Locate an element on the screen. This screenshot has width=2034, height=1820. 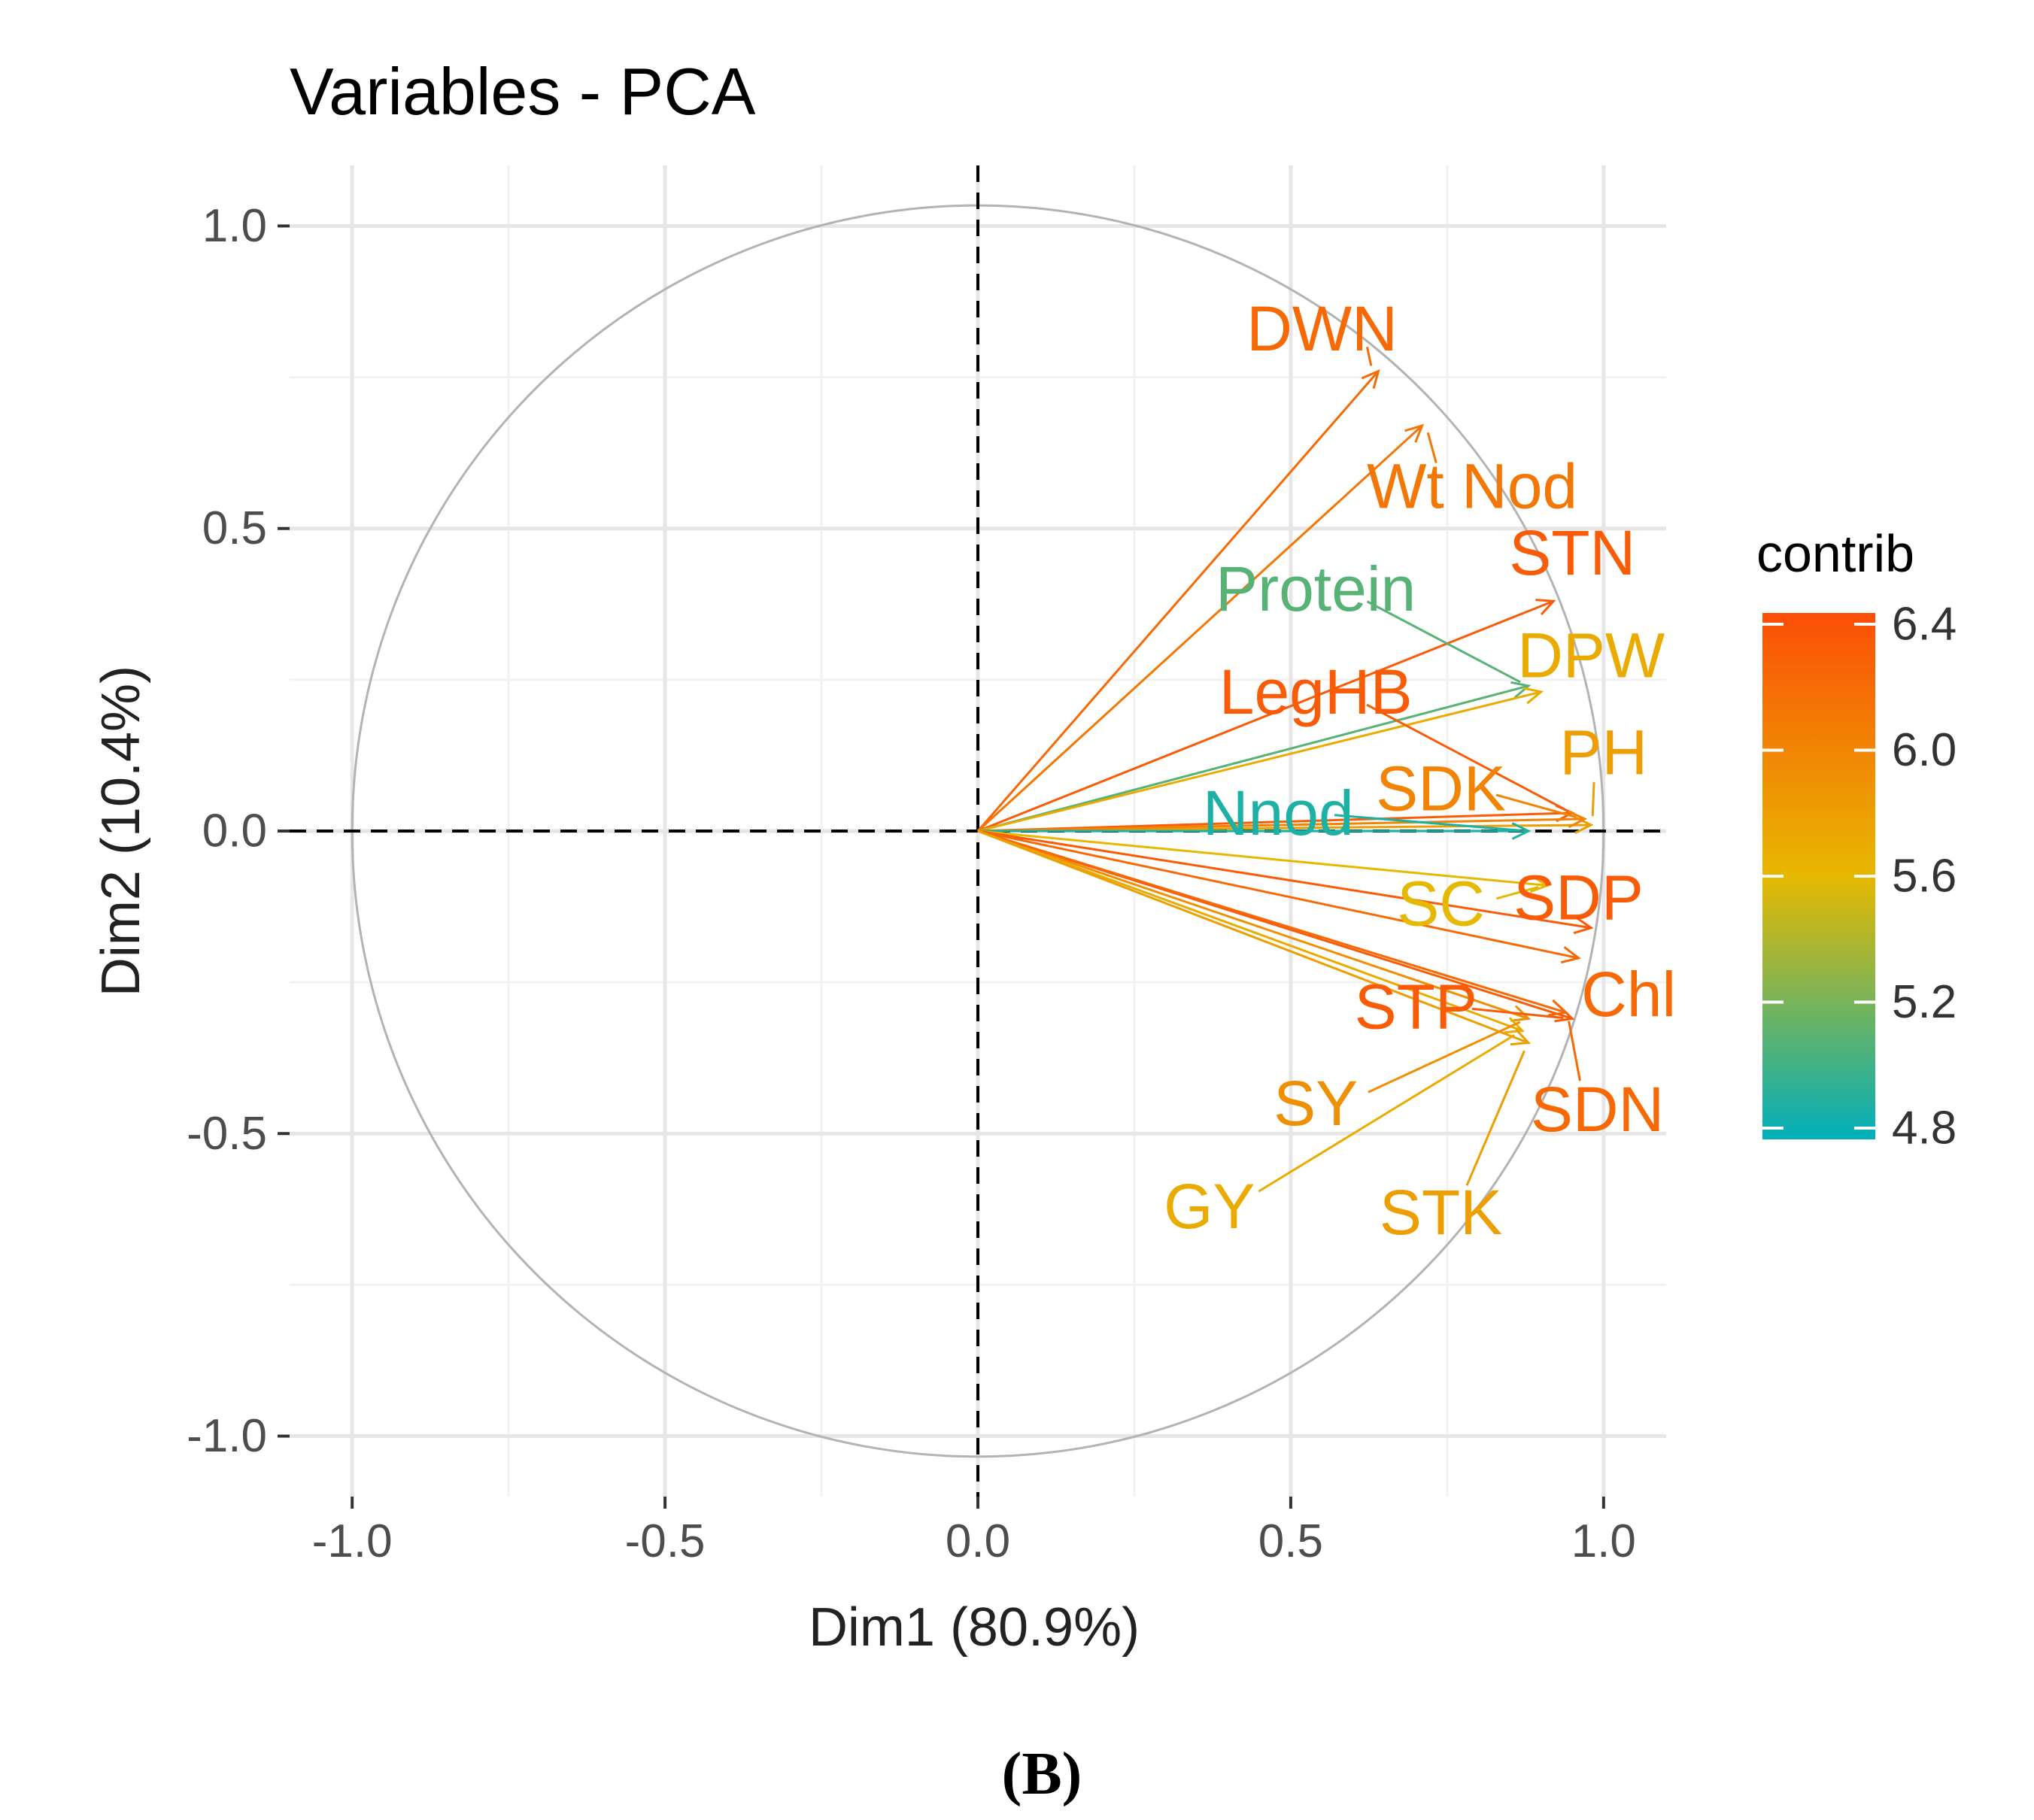
arrow-sy is located at coordinates (1253, 925).